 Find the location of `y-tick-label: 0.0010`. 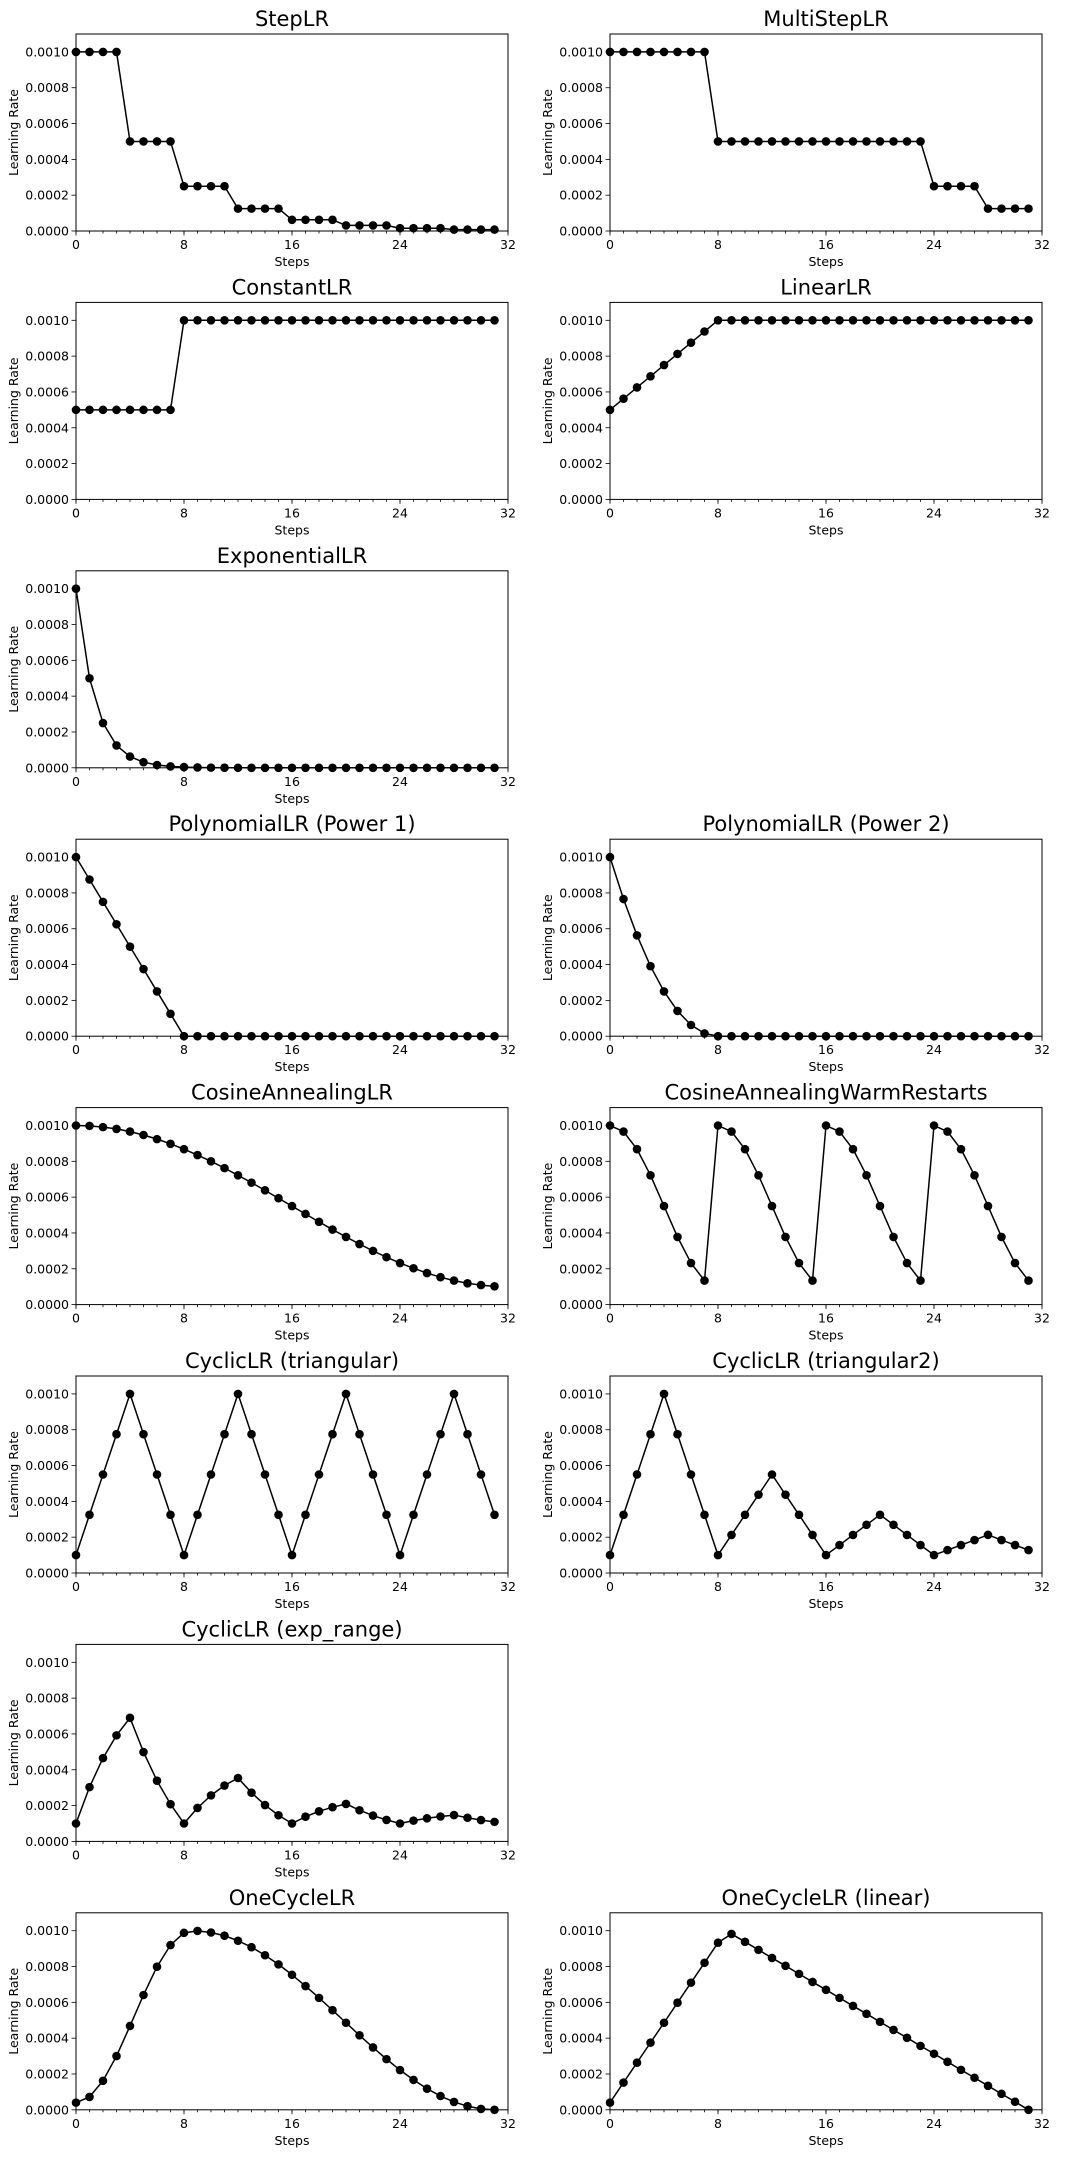

y-tick-label: 0.0010 is located at coordinates (47, 320).